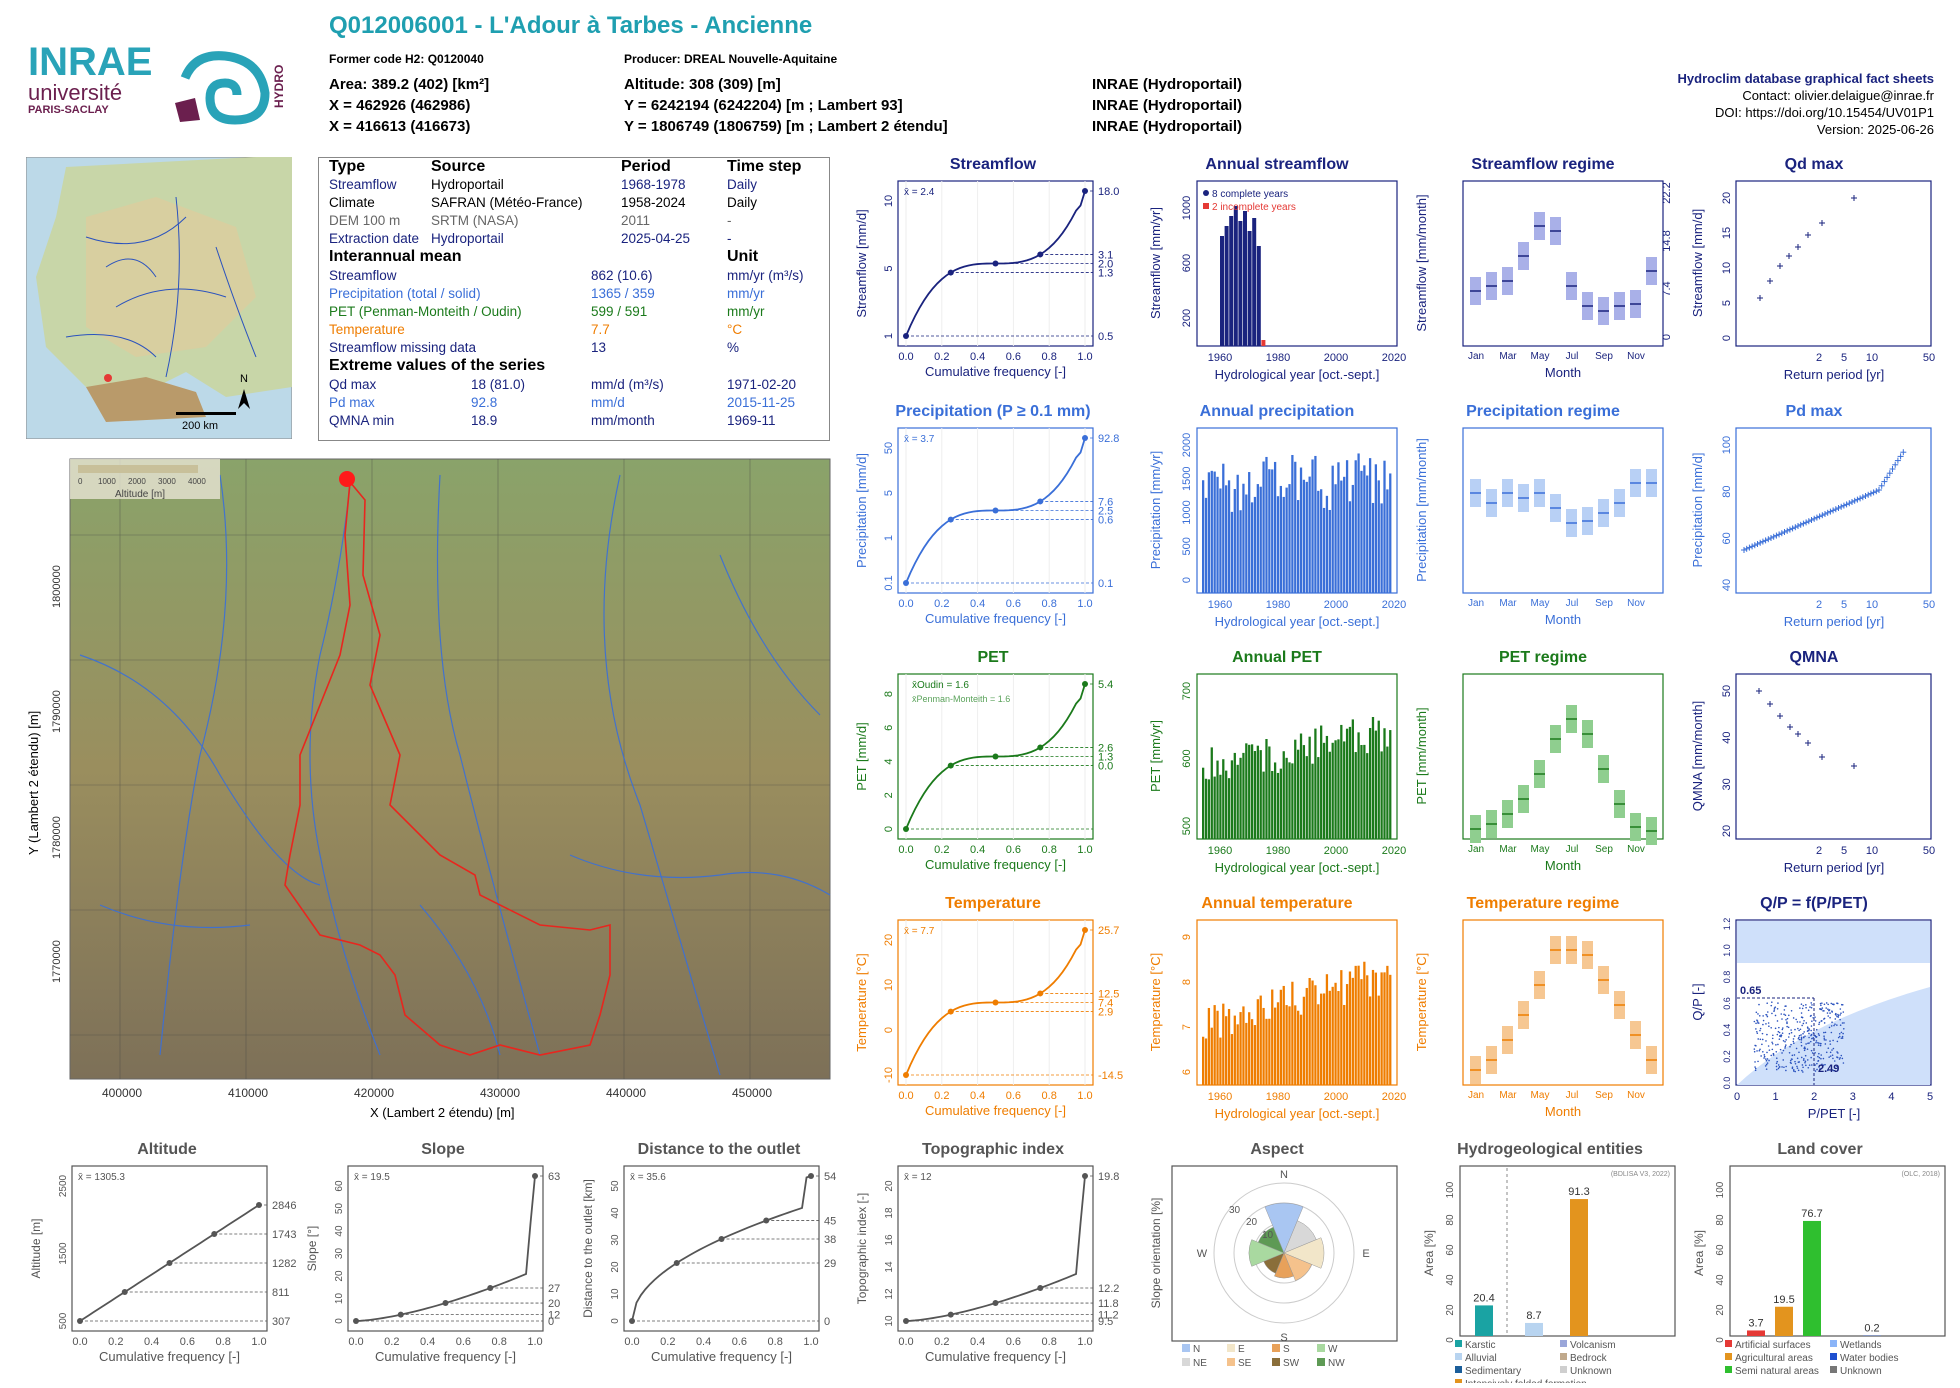 This screenshot has height=1388, width=1960. Describe the element at coordinates (1806, 95) in the screenshot. I see `contact-link: Contact: olivier.delaigue@inrae.fr` at that location.